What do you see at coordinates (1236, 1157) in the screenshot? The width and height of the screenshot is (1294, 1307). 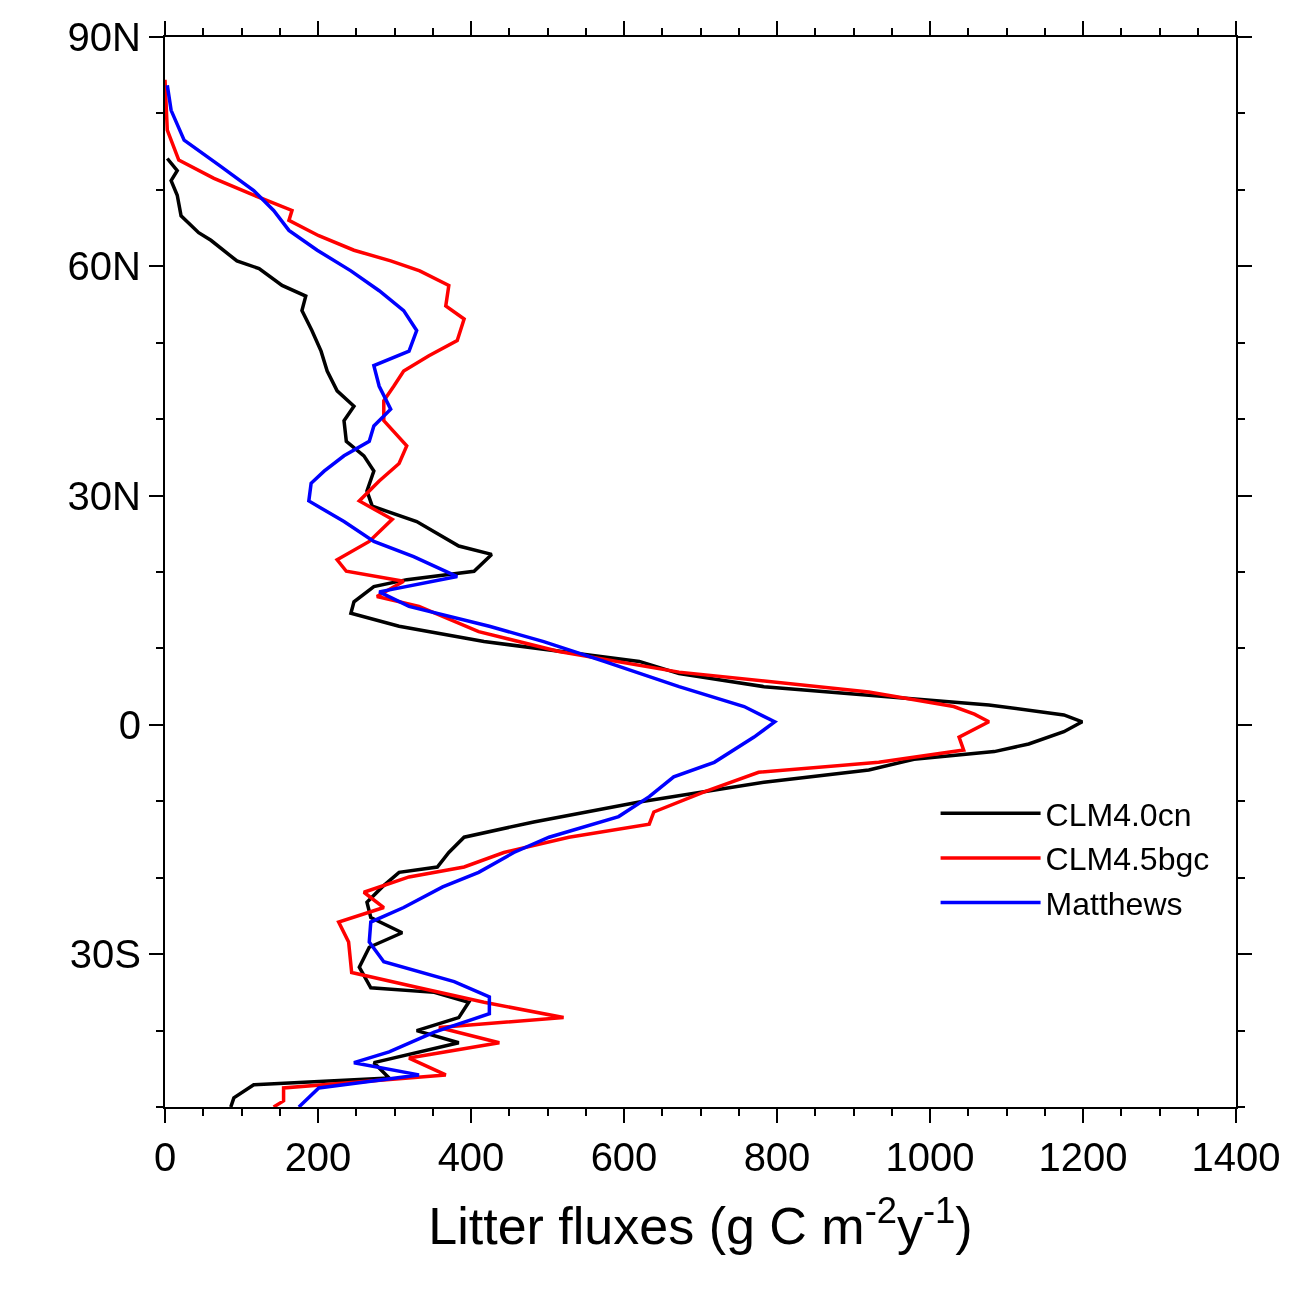 I see `x-tick-label: 1400` at bounding box center [1236, 1157].